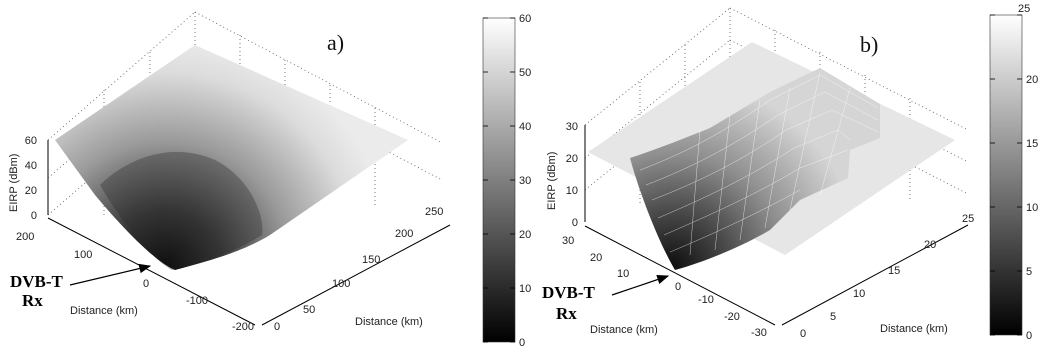  Describe the element at coordinates (181, 210) in the screenshot. I see `panel-a-basin` at that location.